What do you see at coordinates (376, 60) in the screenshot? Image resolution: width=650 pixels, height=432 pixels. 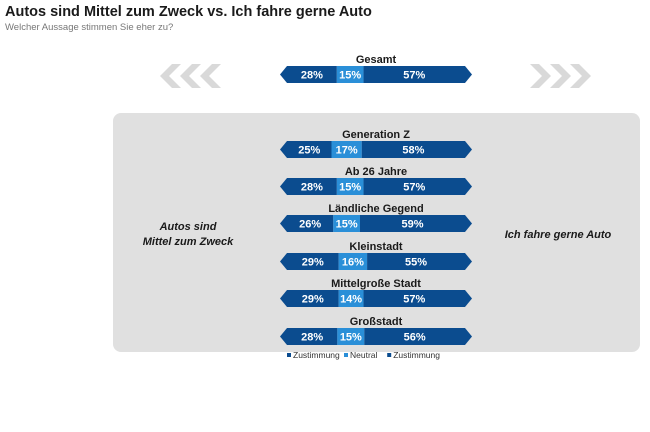 I see `category-label: Gesamt` at bounding box center [376, 60].